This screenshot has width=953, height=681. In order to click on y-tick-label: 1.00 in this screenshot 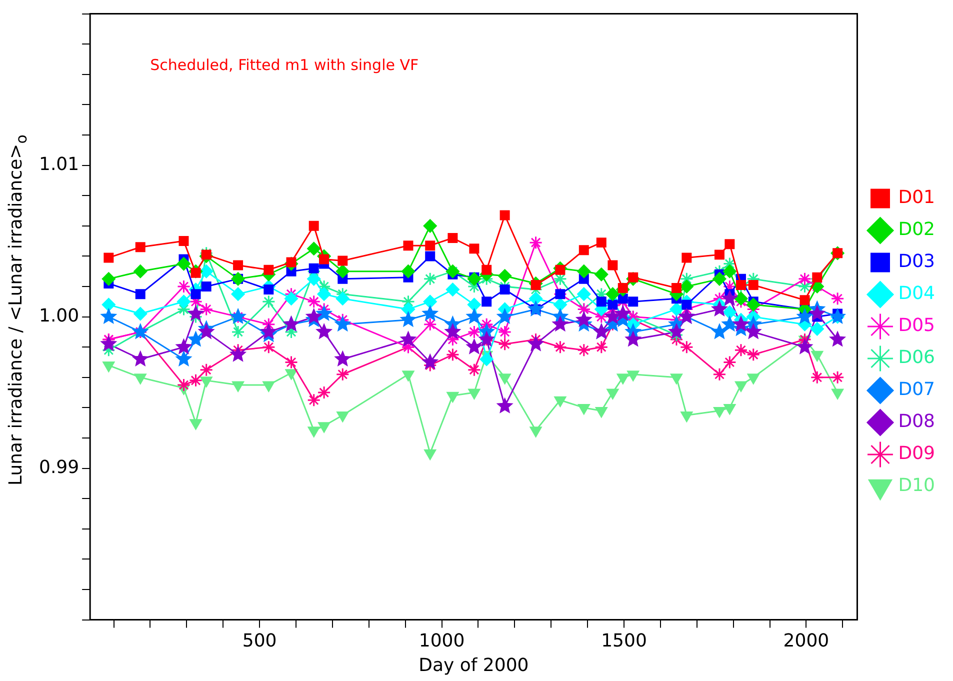, I will do `click(59, 315)`.